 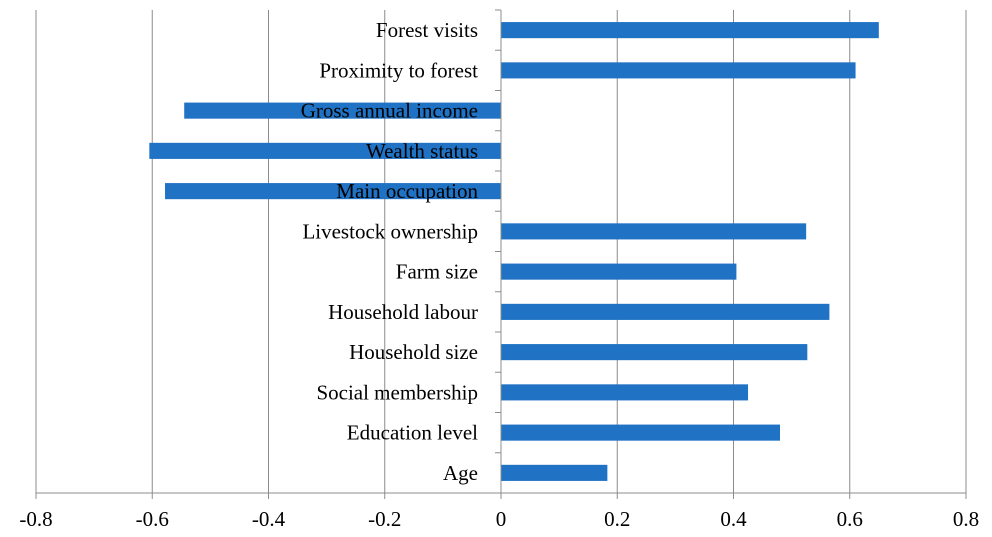 I want to click on category-label: Education level, so click(x=412, y=433).